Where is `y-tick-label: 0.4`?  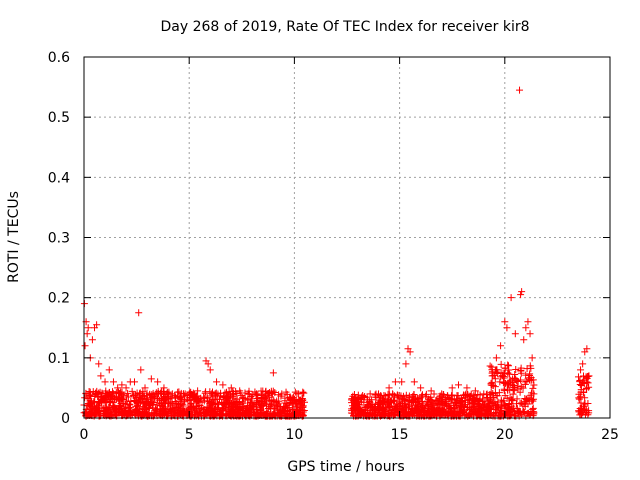
y-tick-label: 0.4 is located at coordinates (59, 178).